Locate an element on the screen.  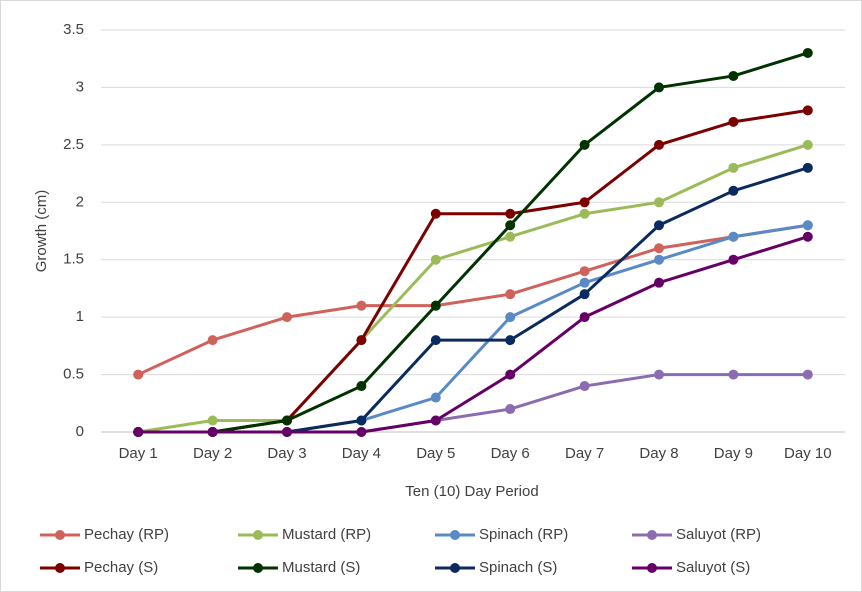
x-tick-label: Day 1 is located at coordinates (138, 453).